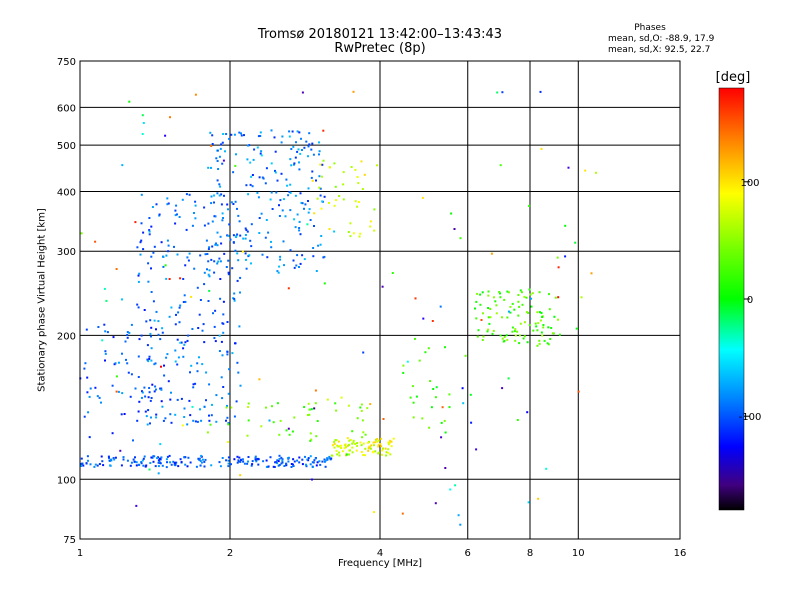 The image size is (800, 600). Describe the element at coordinates (578, 553) in the screenshot. I see `x-tick-label-5: 10` at that location.